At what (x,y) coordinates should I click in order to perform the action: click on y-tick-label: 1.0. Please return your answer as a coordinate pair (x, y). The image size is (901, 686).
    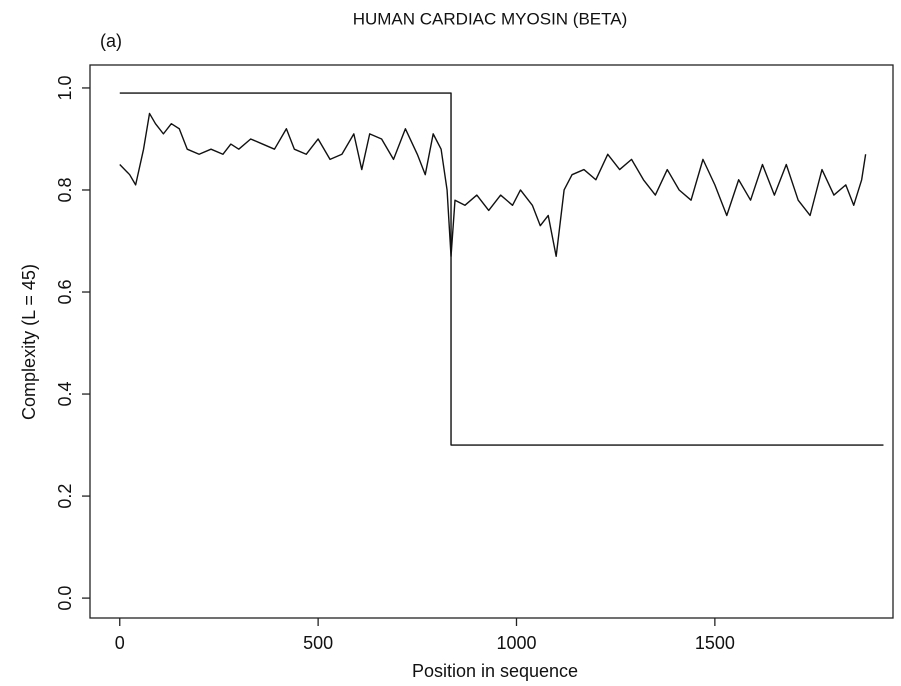
    Looking at the image, I should click on (65, 87).